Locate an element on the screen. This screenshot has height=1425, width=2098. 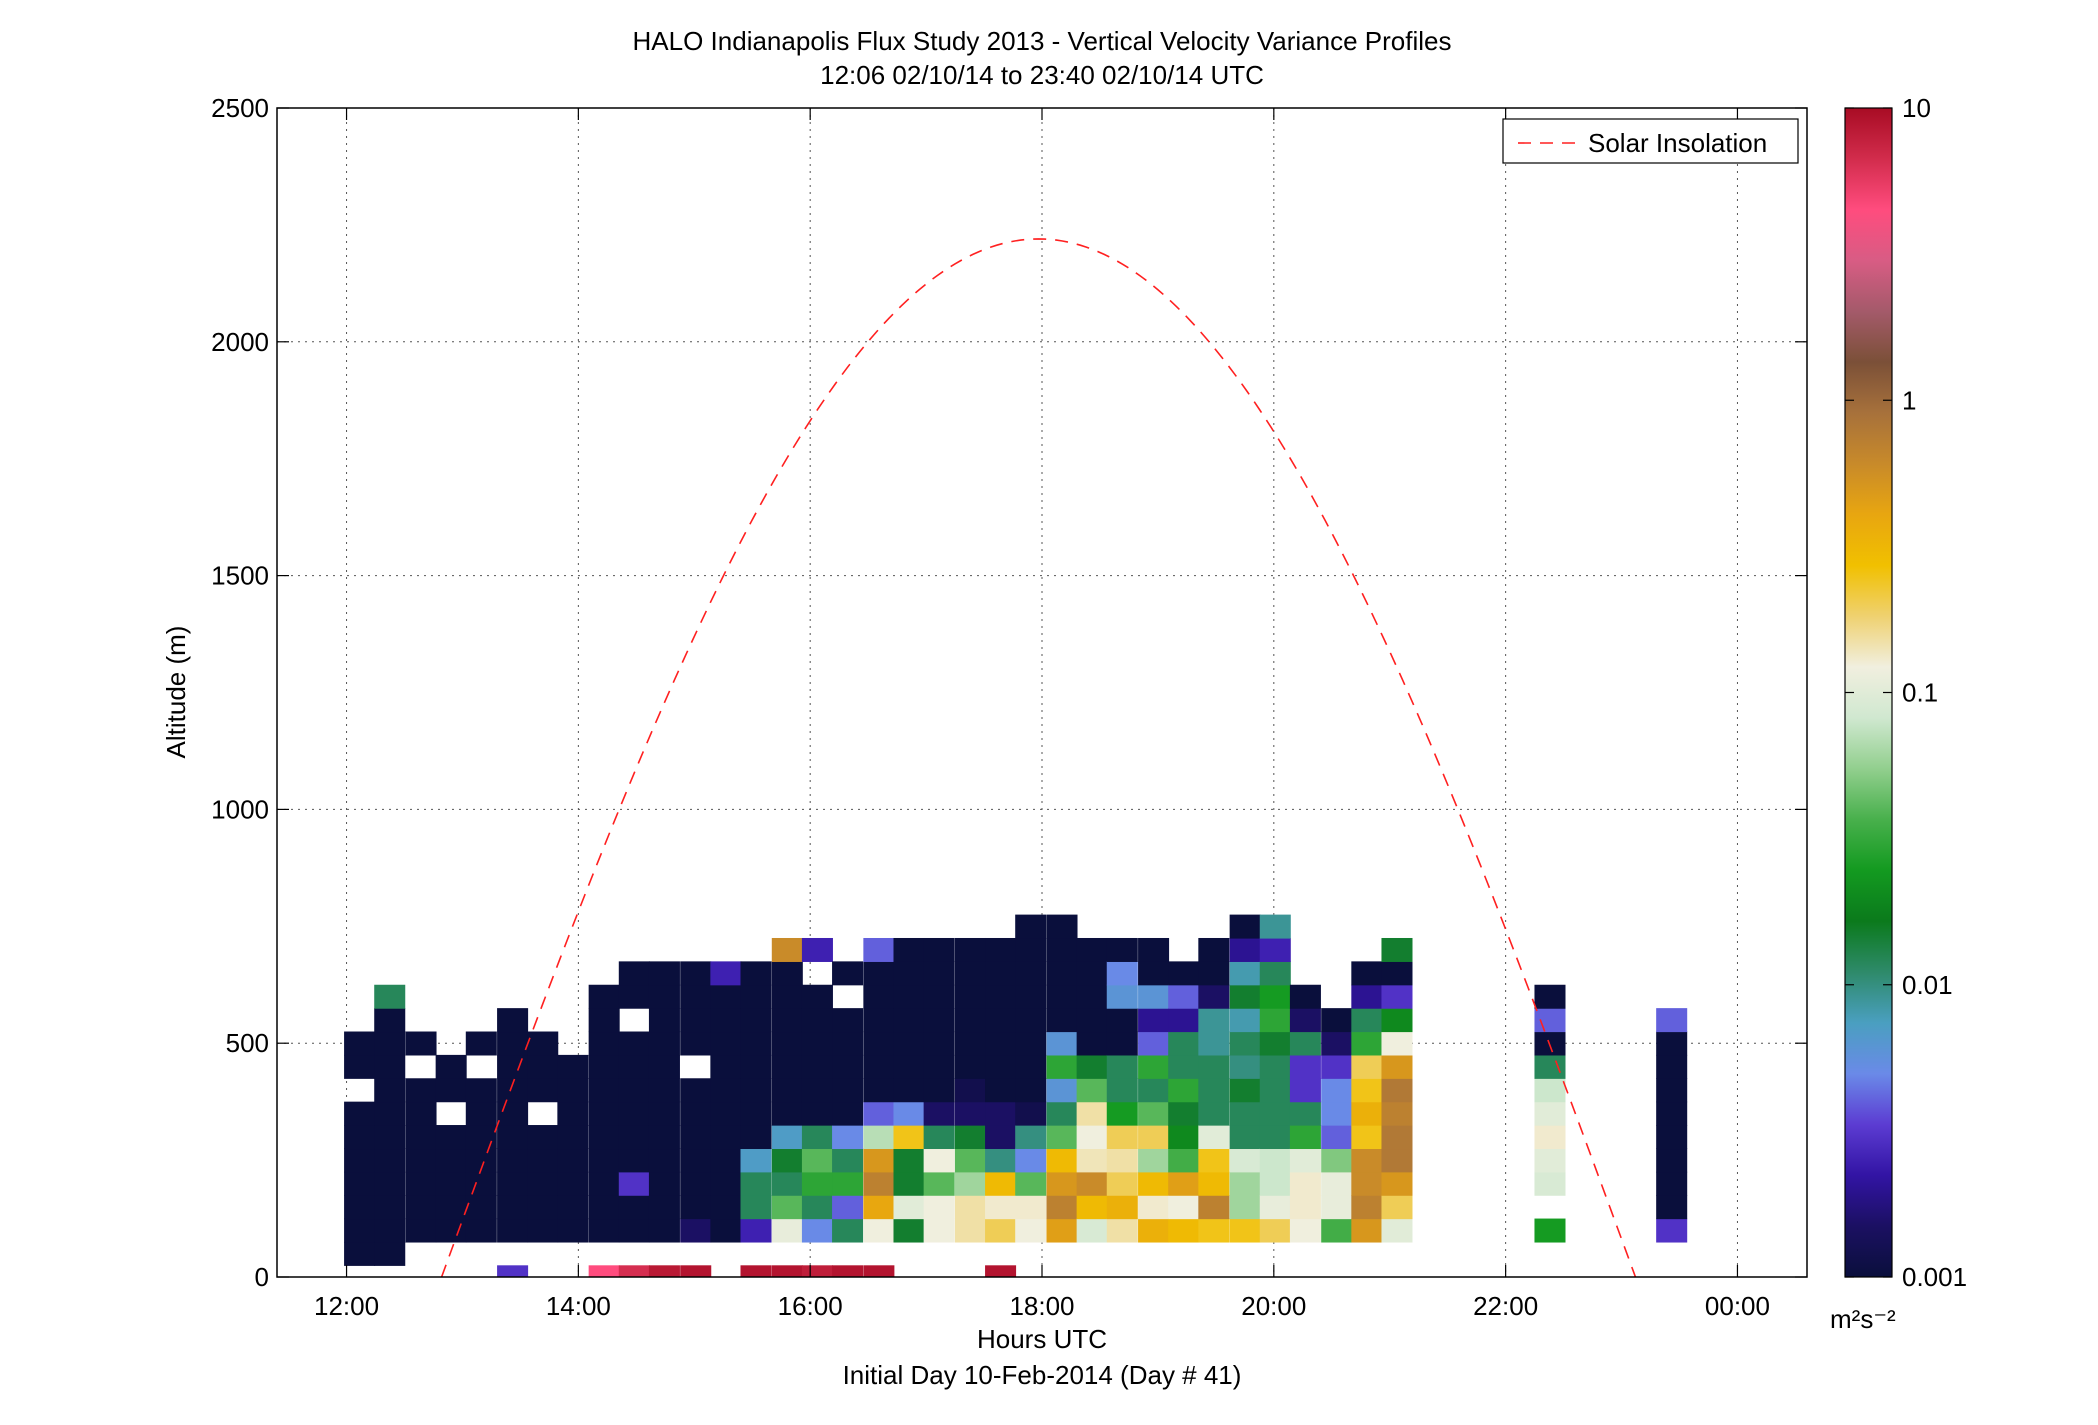
legend: Solar Insolation is located at coordinates (1650, 141).